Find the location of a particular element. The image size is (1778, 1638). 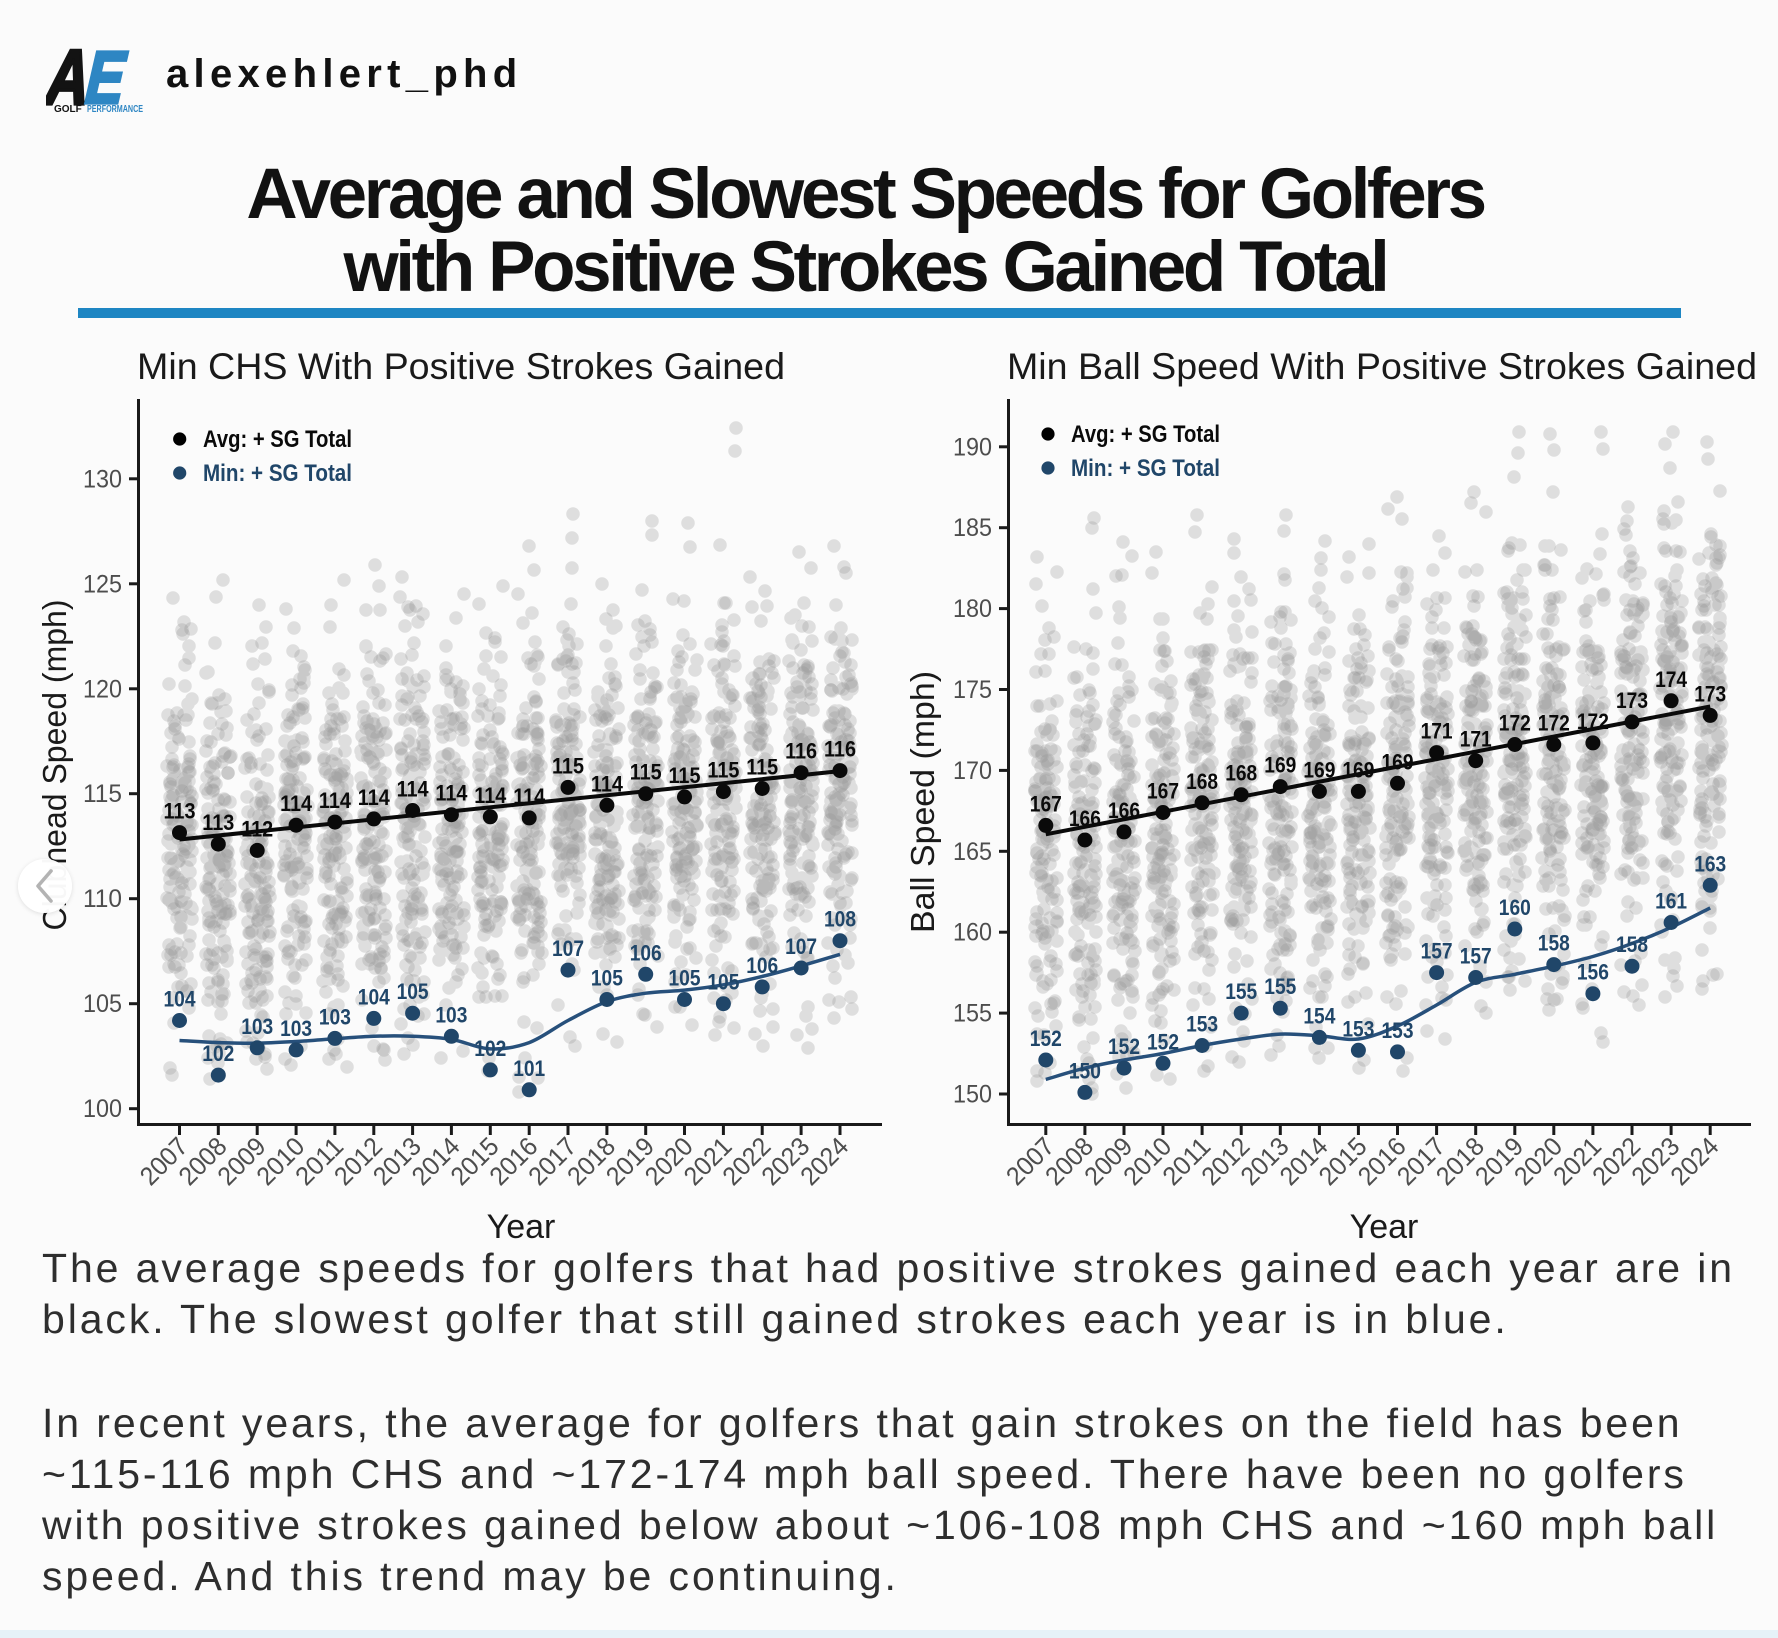

svg-text: 130 is located at coordinates (102, 479).